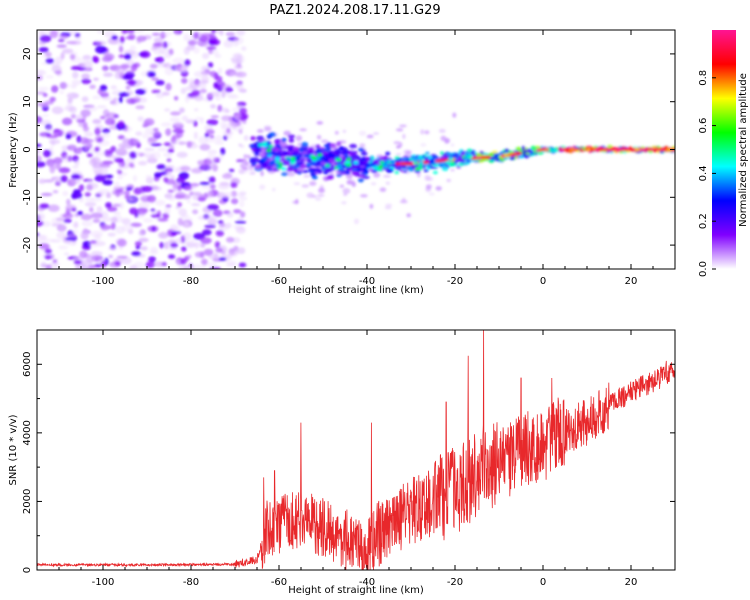  What do you see at coordinates (488, 157) in the screenshot?
I see `ridge-core-blob` at bounding box center [488, 157].